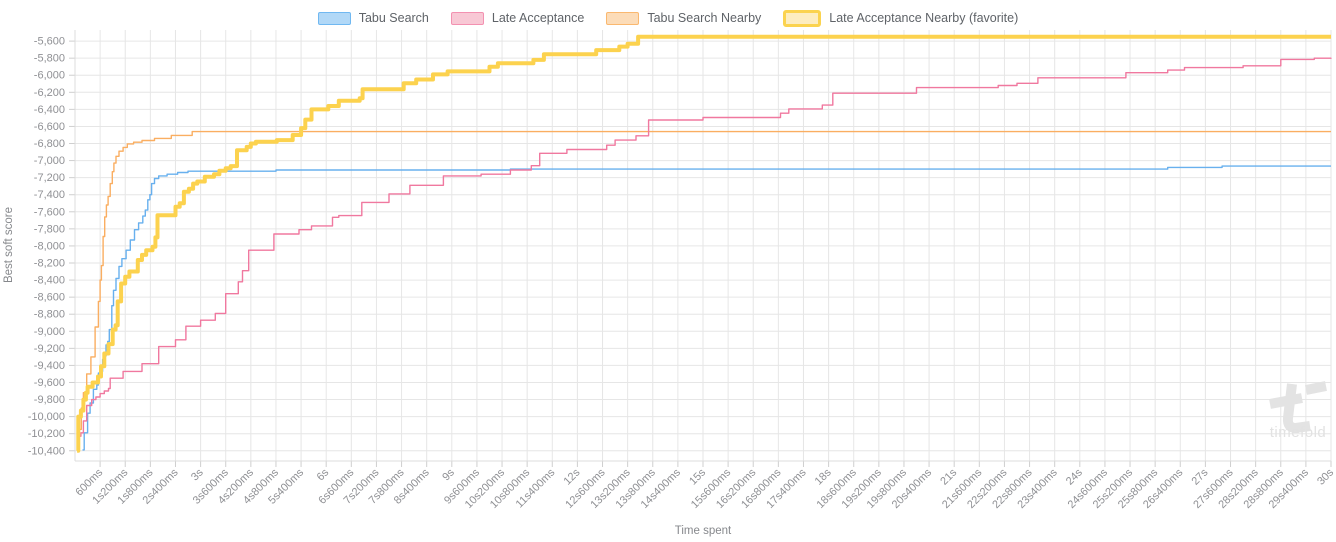 The height and width of the screenshot is (542, 1336). I want to click on svg-text: -6,400, so click(49, 110).